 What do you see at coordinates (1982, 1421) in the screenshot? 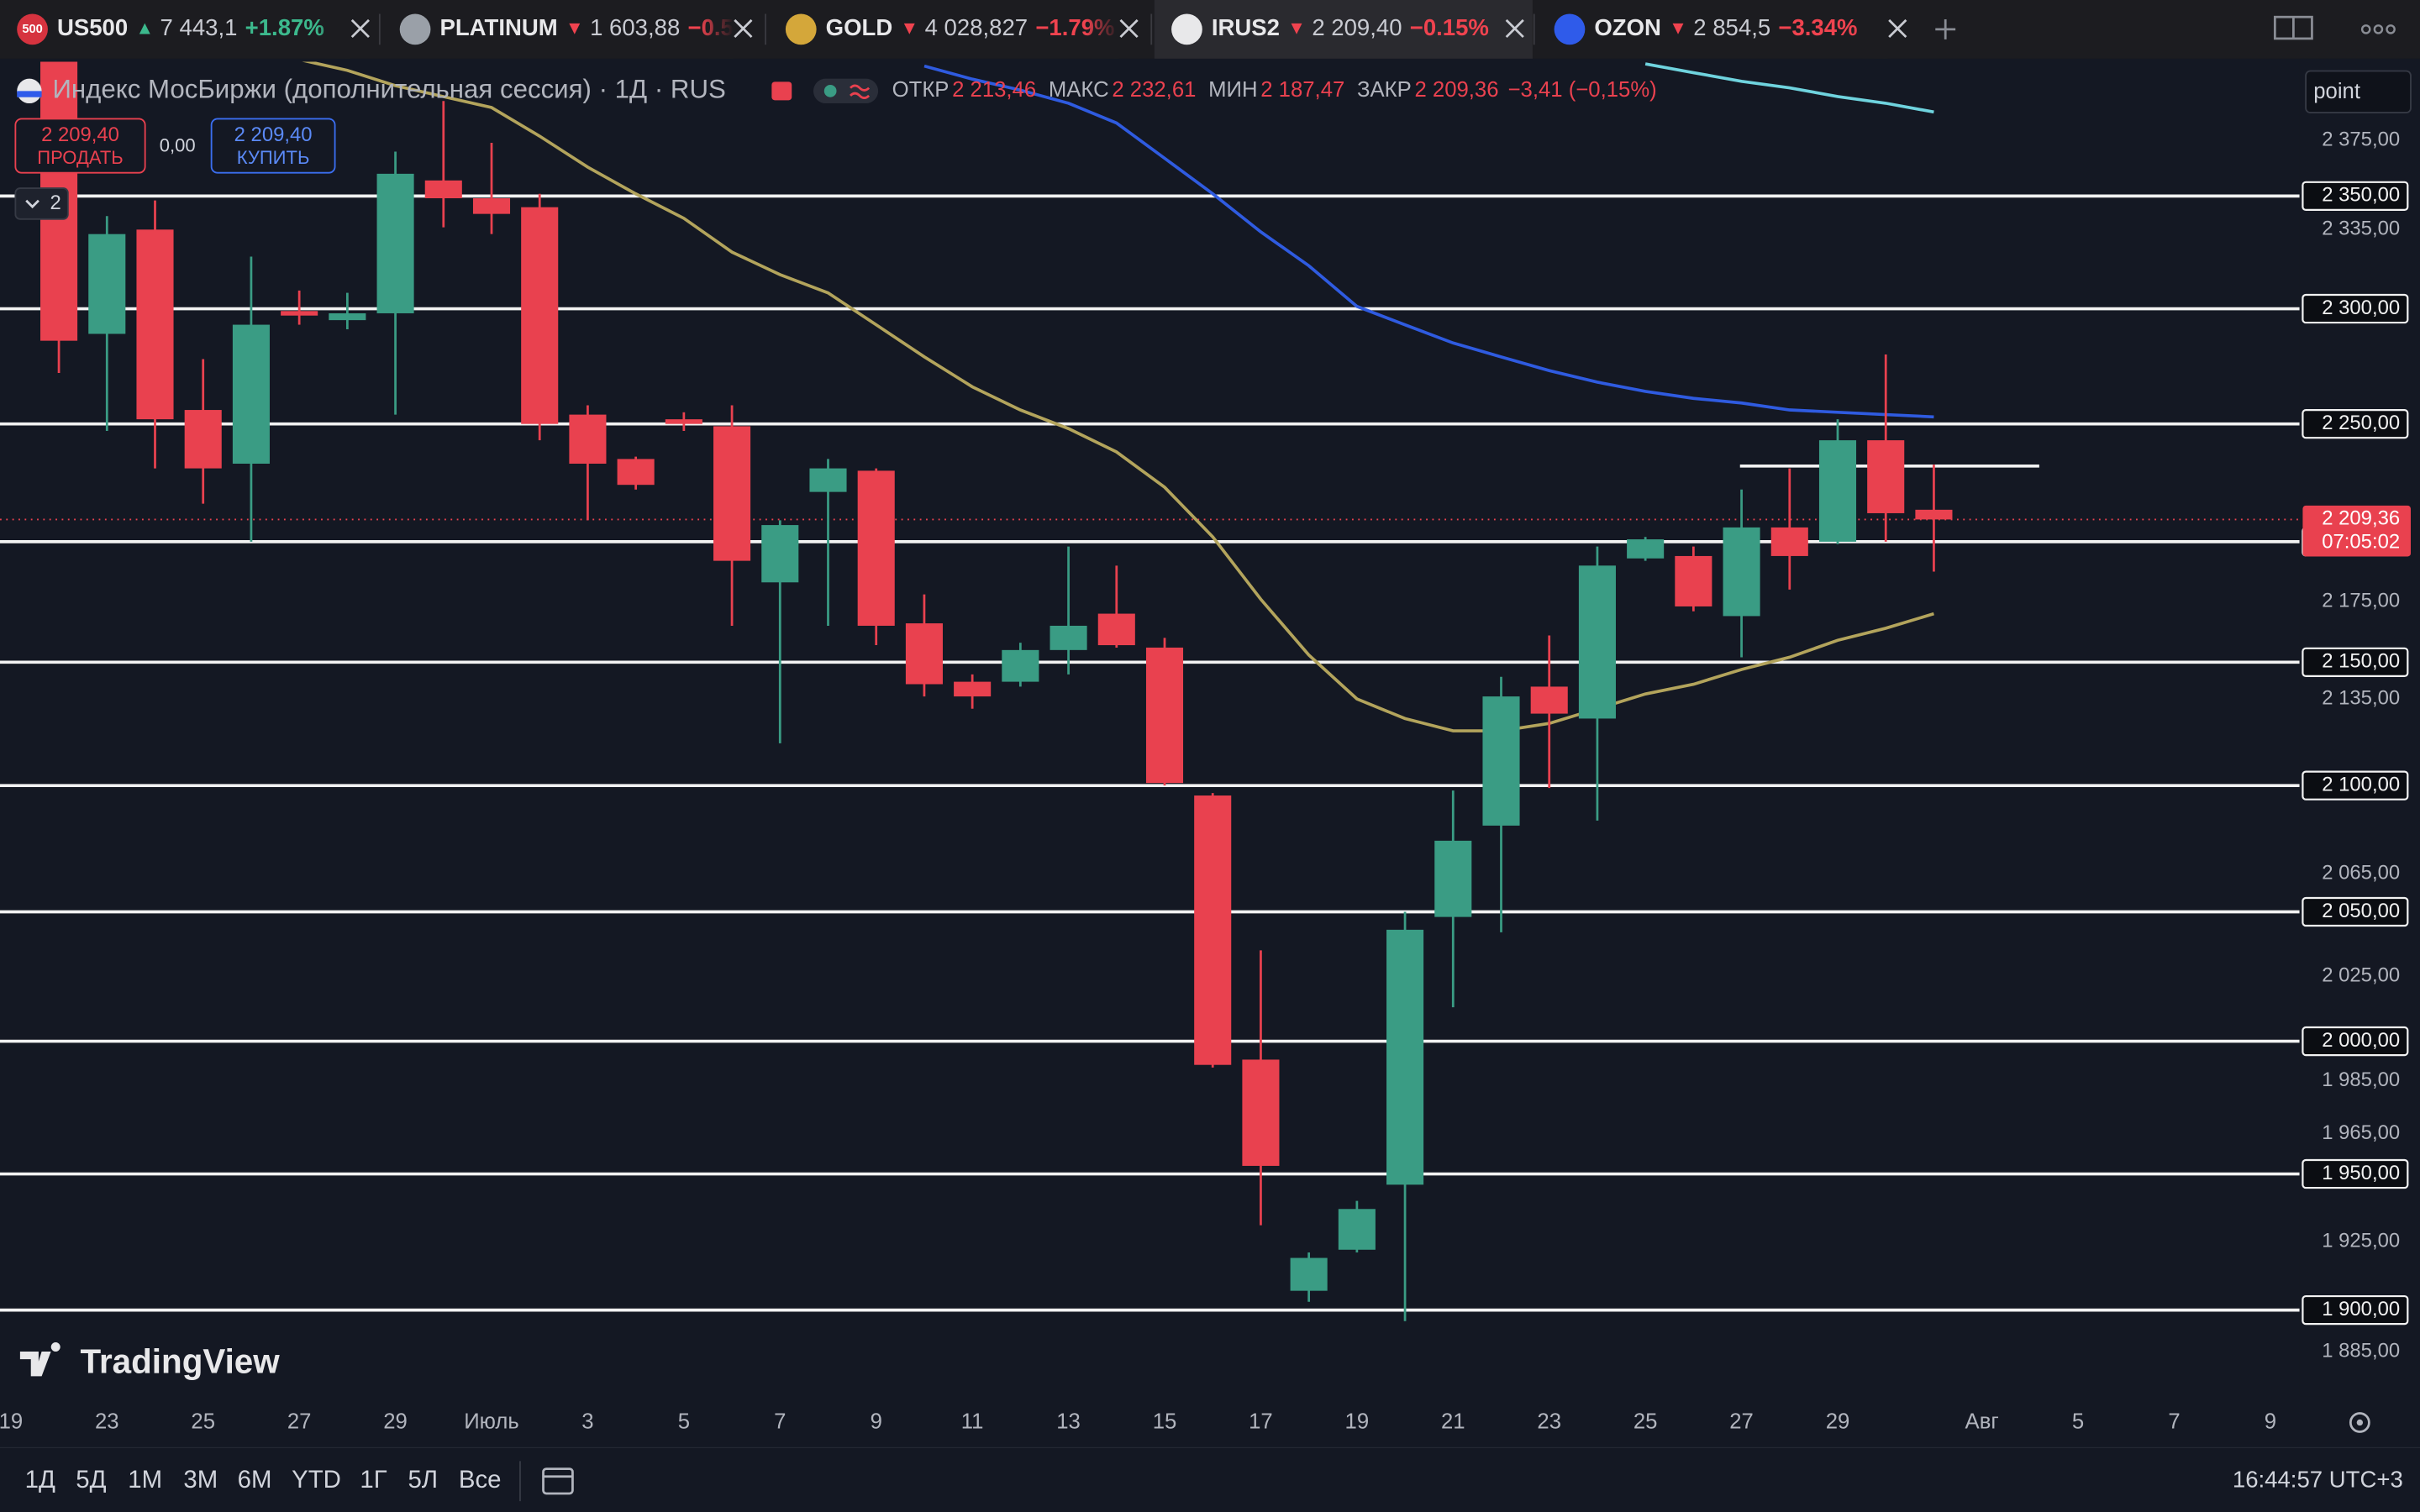
I see `x-tick-label: Авг` at bounding box center [1982, 1421].